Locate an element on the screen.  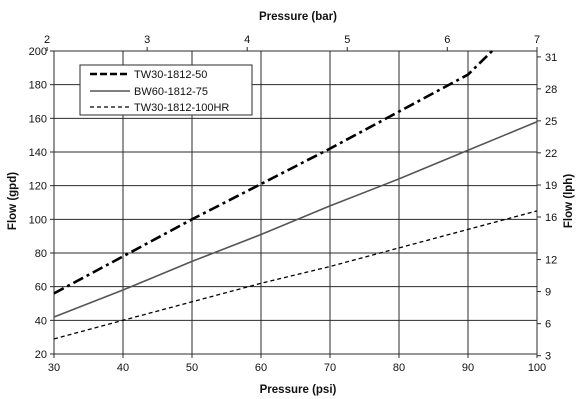
x2-tick-label: 6 is located at coordinates (447, 40).